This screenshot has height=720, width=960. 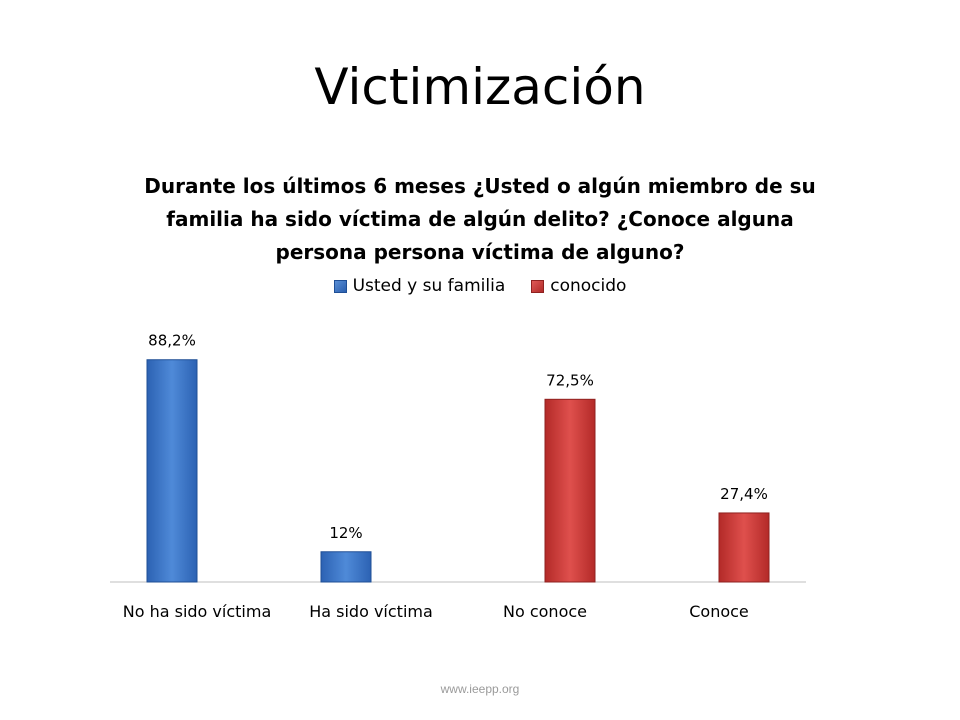 I want to click on slide-title: Victimización, so click(x=480, y=87).